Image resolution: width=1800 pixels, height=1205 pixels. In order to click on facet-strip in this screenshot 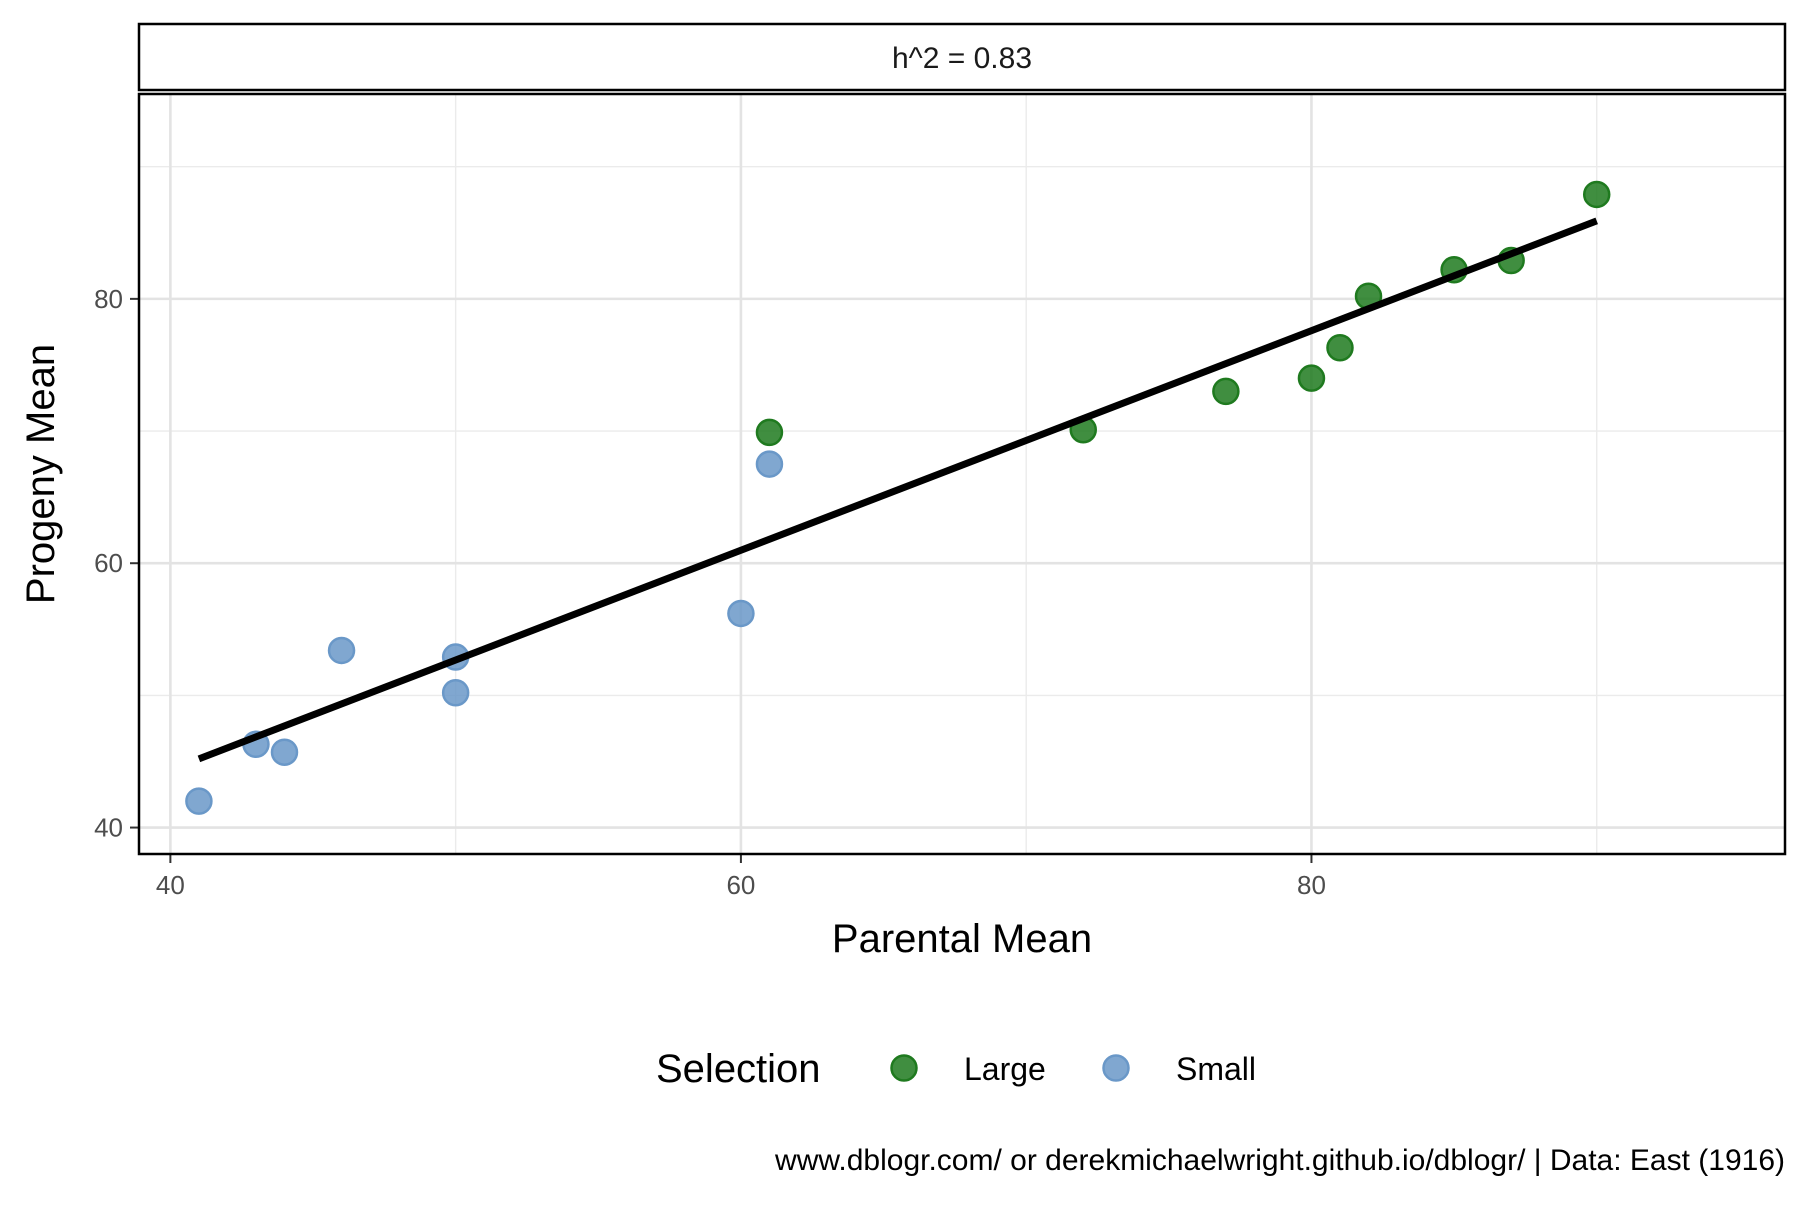, I will do `click(962, 57)`.